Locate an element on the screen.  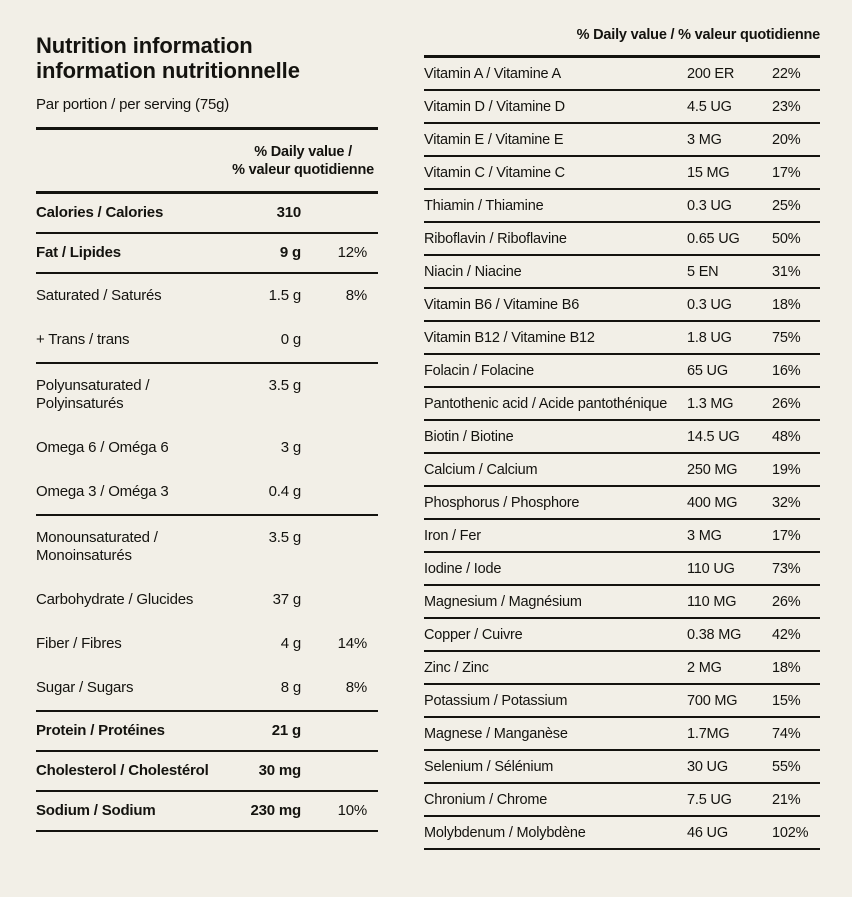
table-row: + Trans / trans 0 g is located at coordinates (207, 341).